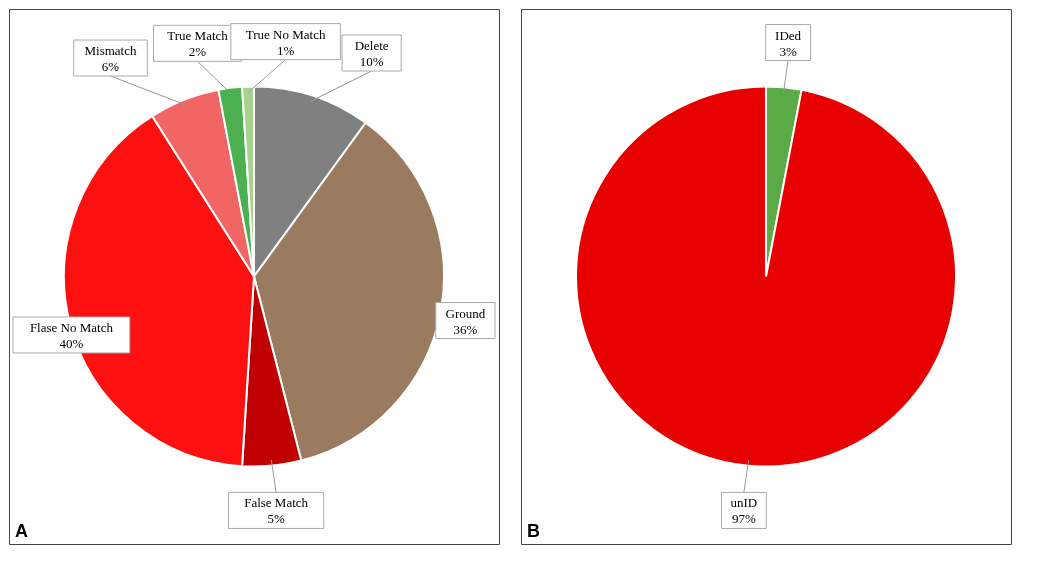  What do you see at coordinates (276, 519) in the screenshot?
I see `data-label: 5%` at bounding box center [276, 519].